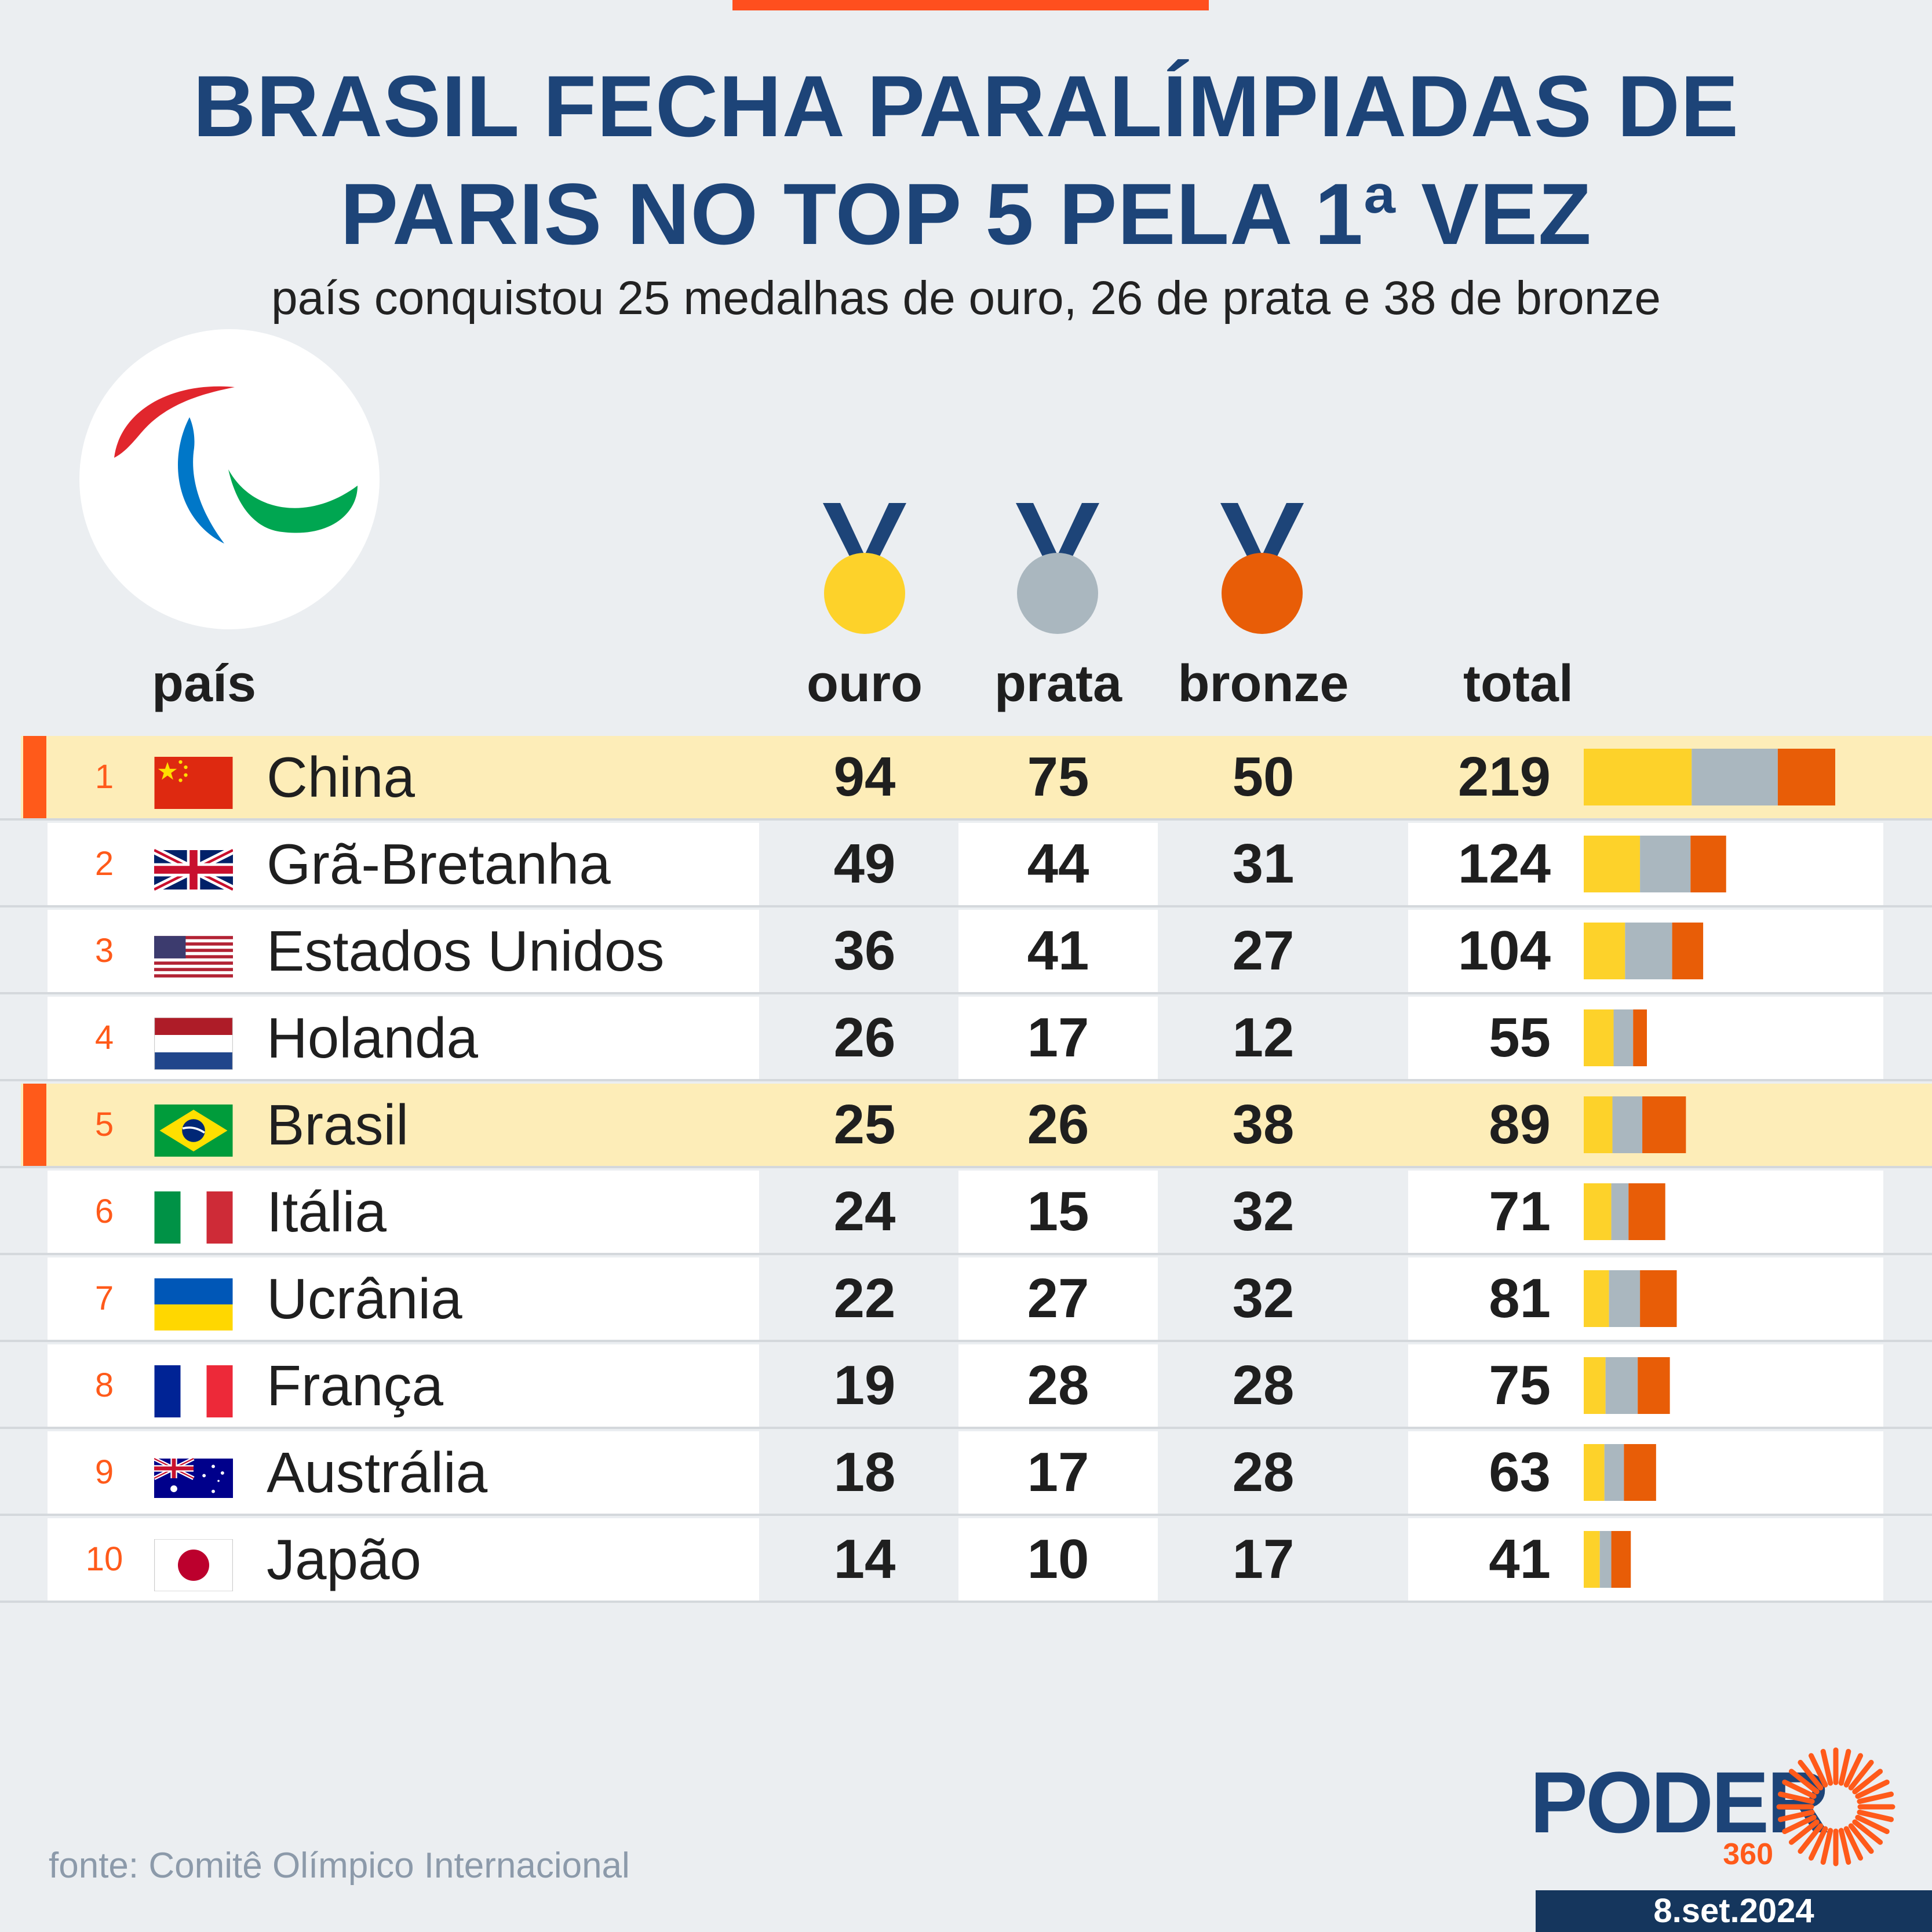 This screenshot has height=1932, width=1932. I want to click on total-count: 41, so click(1520, 1559).